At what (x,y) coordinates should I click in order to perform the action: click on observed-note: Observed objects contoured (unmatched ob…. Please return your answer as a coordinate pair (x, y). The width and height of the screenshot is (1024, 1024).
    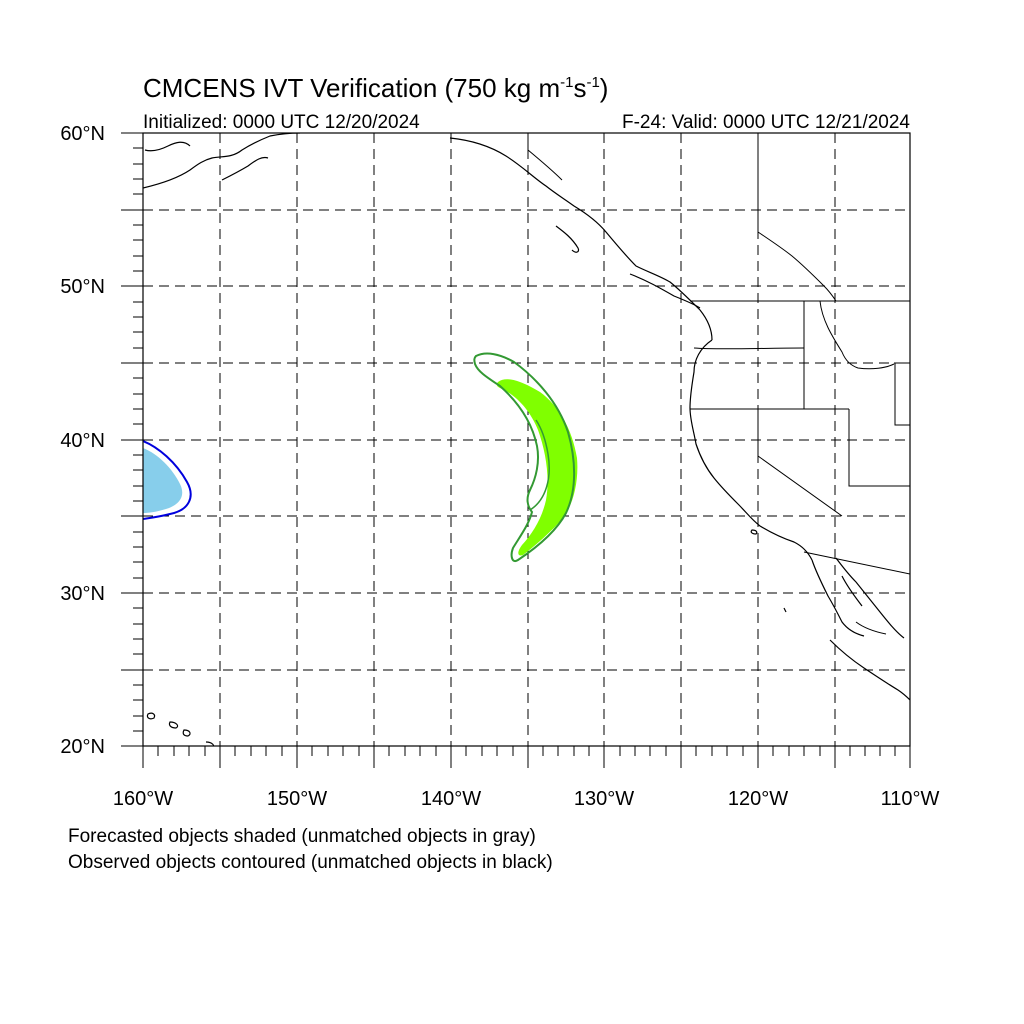
    Looking at the image, I should click on (310, 862).